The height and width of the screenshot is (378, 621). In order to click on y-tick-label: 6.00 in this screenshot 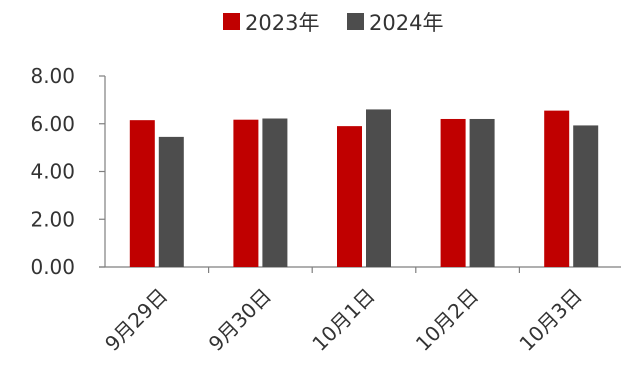, I will do `click(52, 124)`.